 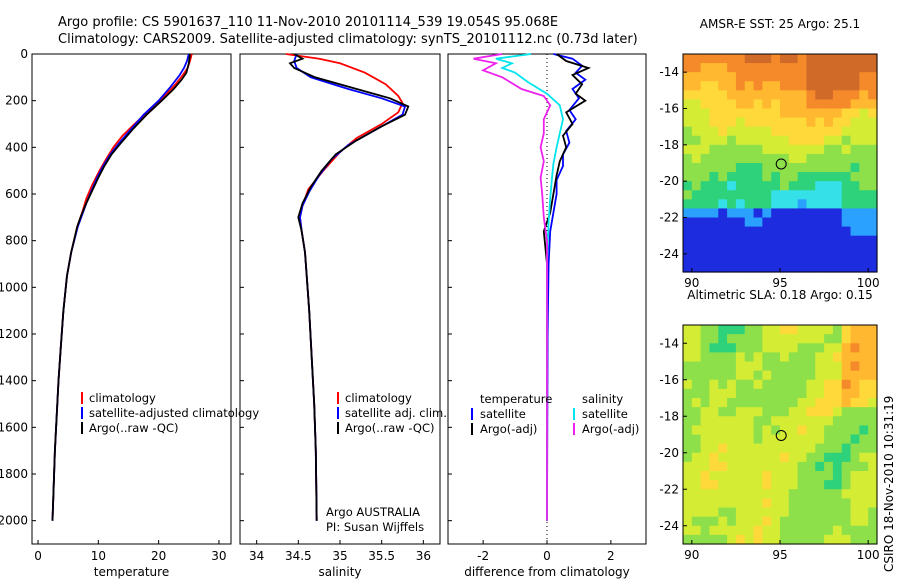 What do you see at coordinates (669, 416) in the screenshot?
I see `sla-map-ytick-label: -18` at bounding box center [669, 416].